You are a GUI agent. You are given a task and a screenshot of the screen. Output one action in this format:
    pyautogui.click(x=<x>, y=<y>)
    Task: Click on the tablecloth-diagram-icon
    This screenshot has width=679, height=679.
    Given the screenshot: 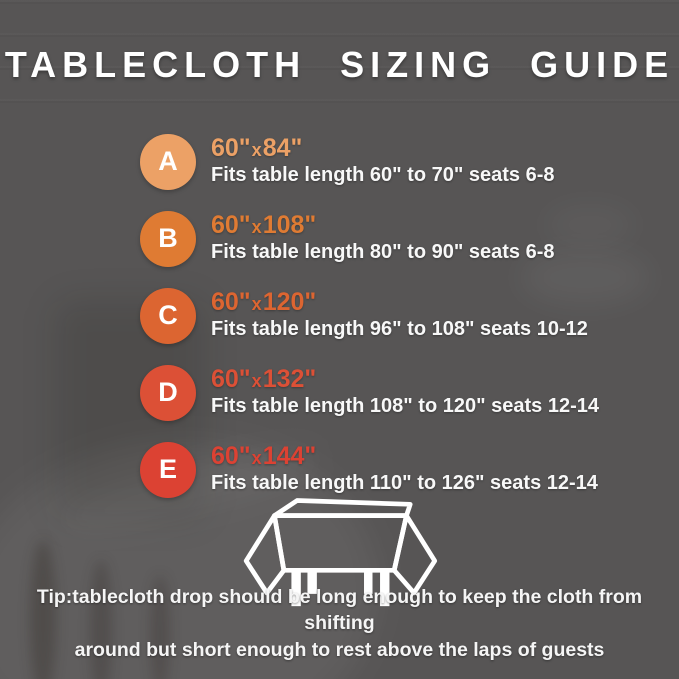 What is the action you would take?
    pyautogui.click(x=339, y=559)
    